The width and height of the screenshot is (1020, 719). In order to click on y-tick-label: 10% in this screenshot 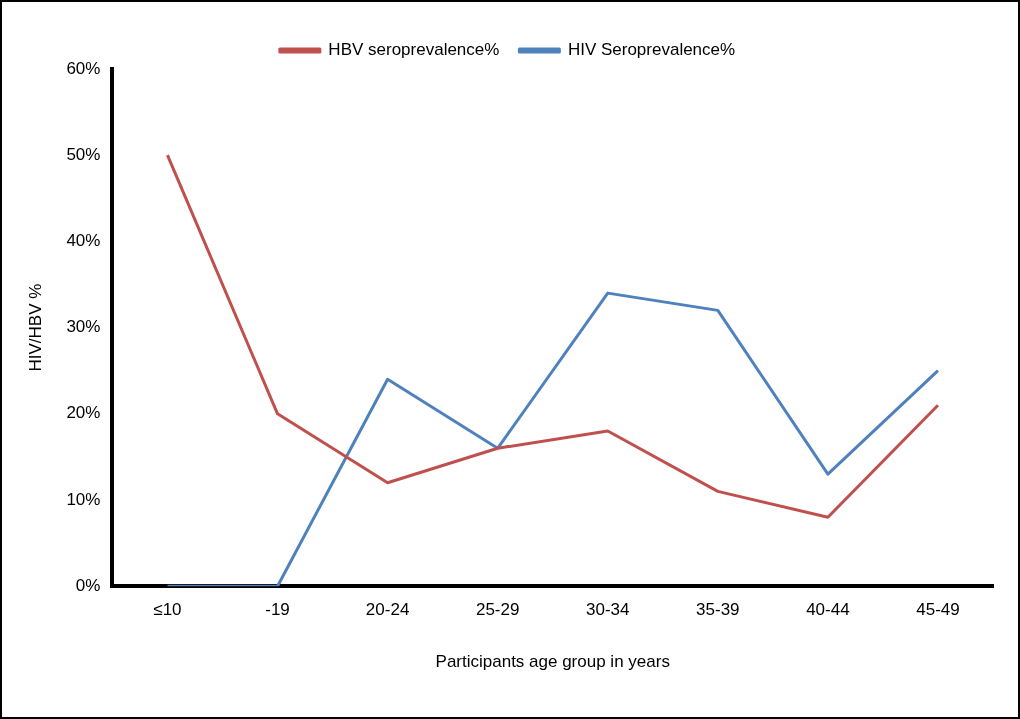, I will do `click(83, 499)`.